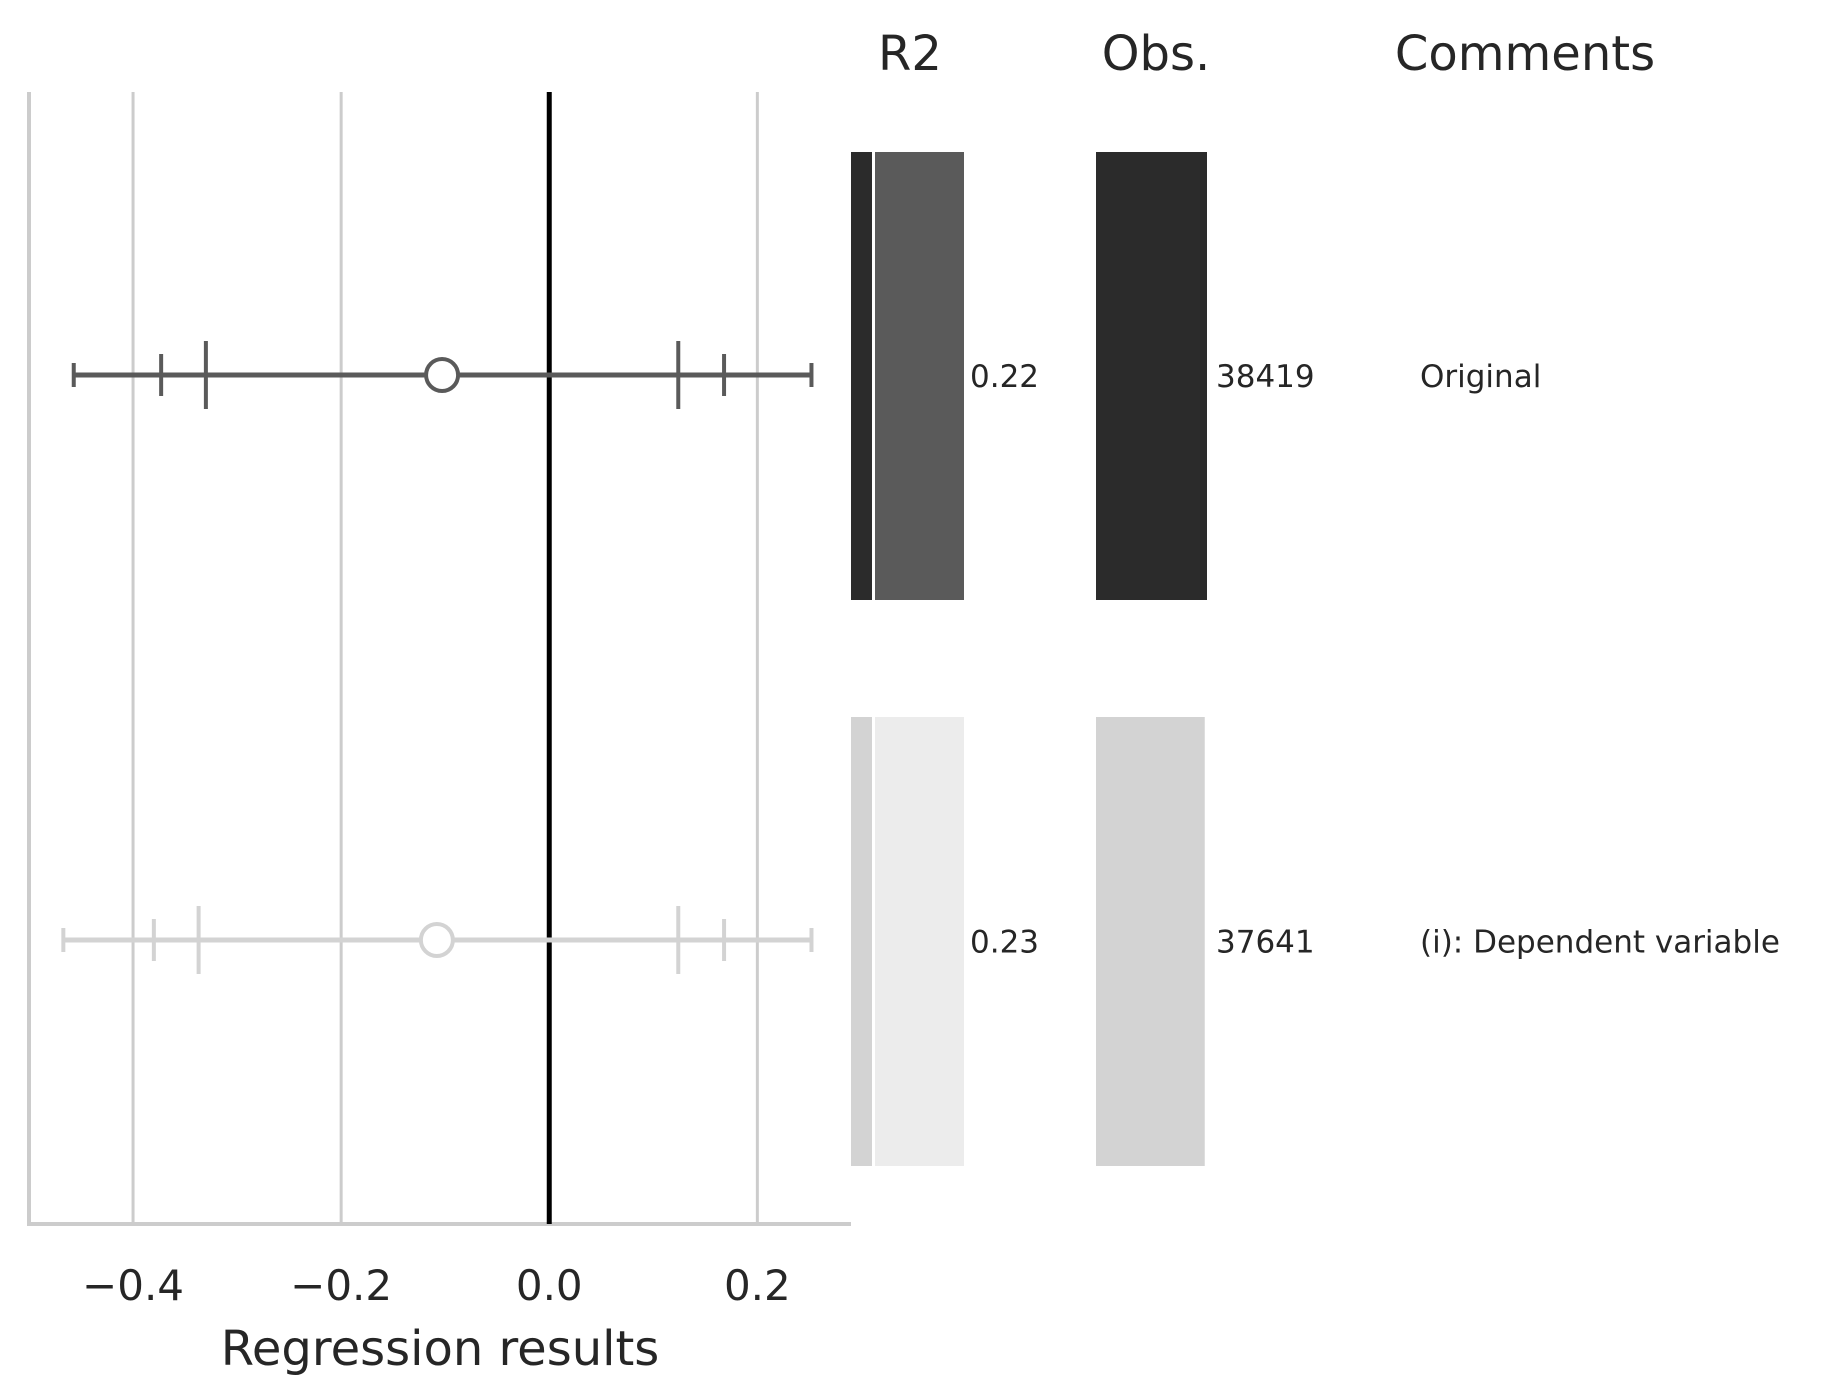 This screenshot has width=1832, height=1397. I want to click on comments-column-header: Comments, so click(1525, 54).